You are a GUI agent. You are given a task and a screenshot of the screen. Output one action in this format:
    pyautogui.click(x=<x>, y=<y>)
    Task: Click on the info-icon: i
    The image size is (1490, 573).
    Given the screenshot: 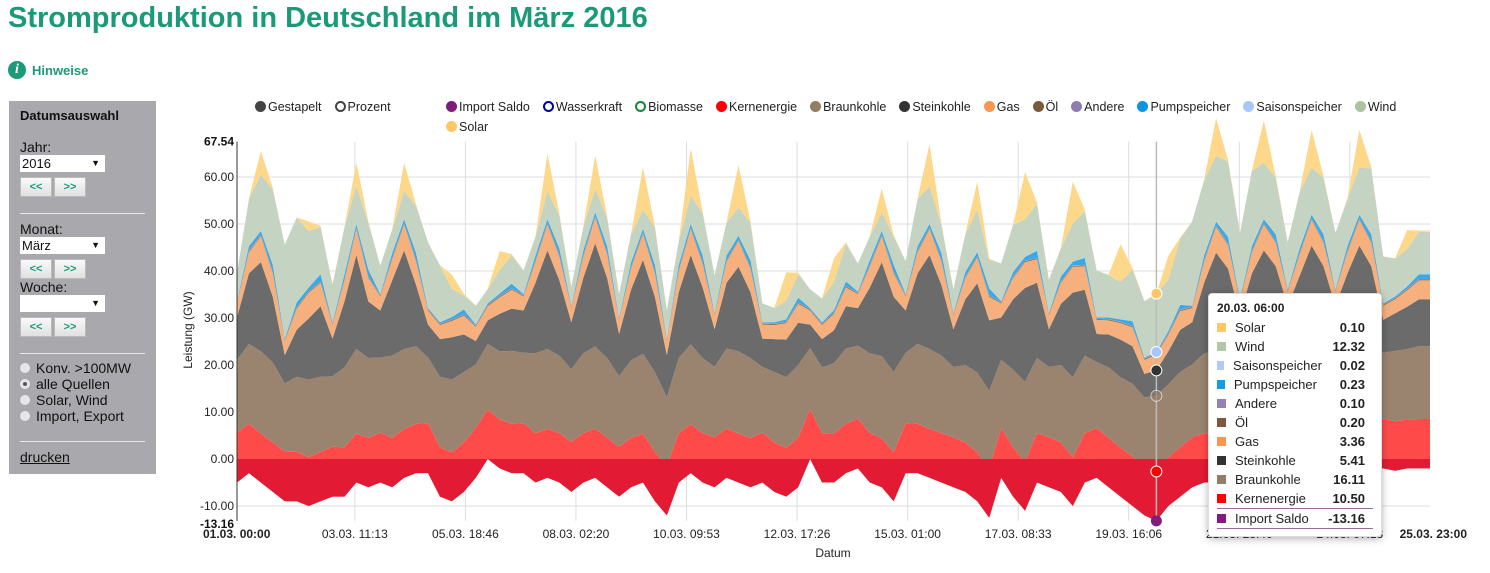 What is the action you would take?
    pyautogui.click(x=17, y=70)
    